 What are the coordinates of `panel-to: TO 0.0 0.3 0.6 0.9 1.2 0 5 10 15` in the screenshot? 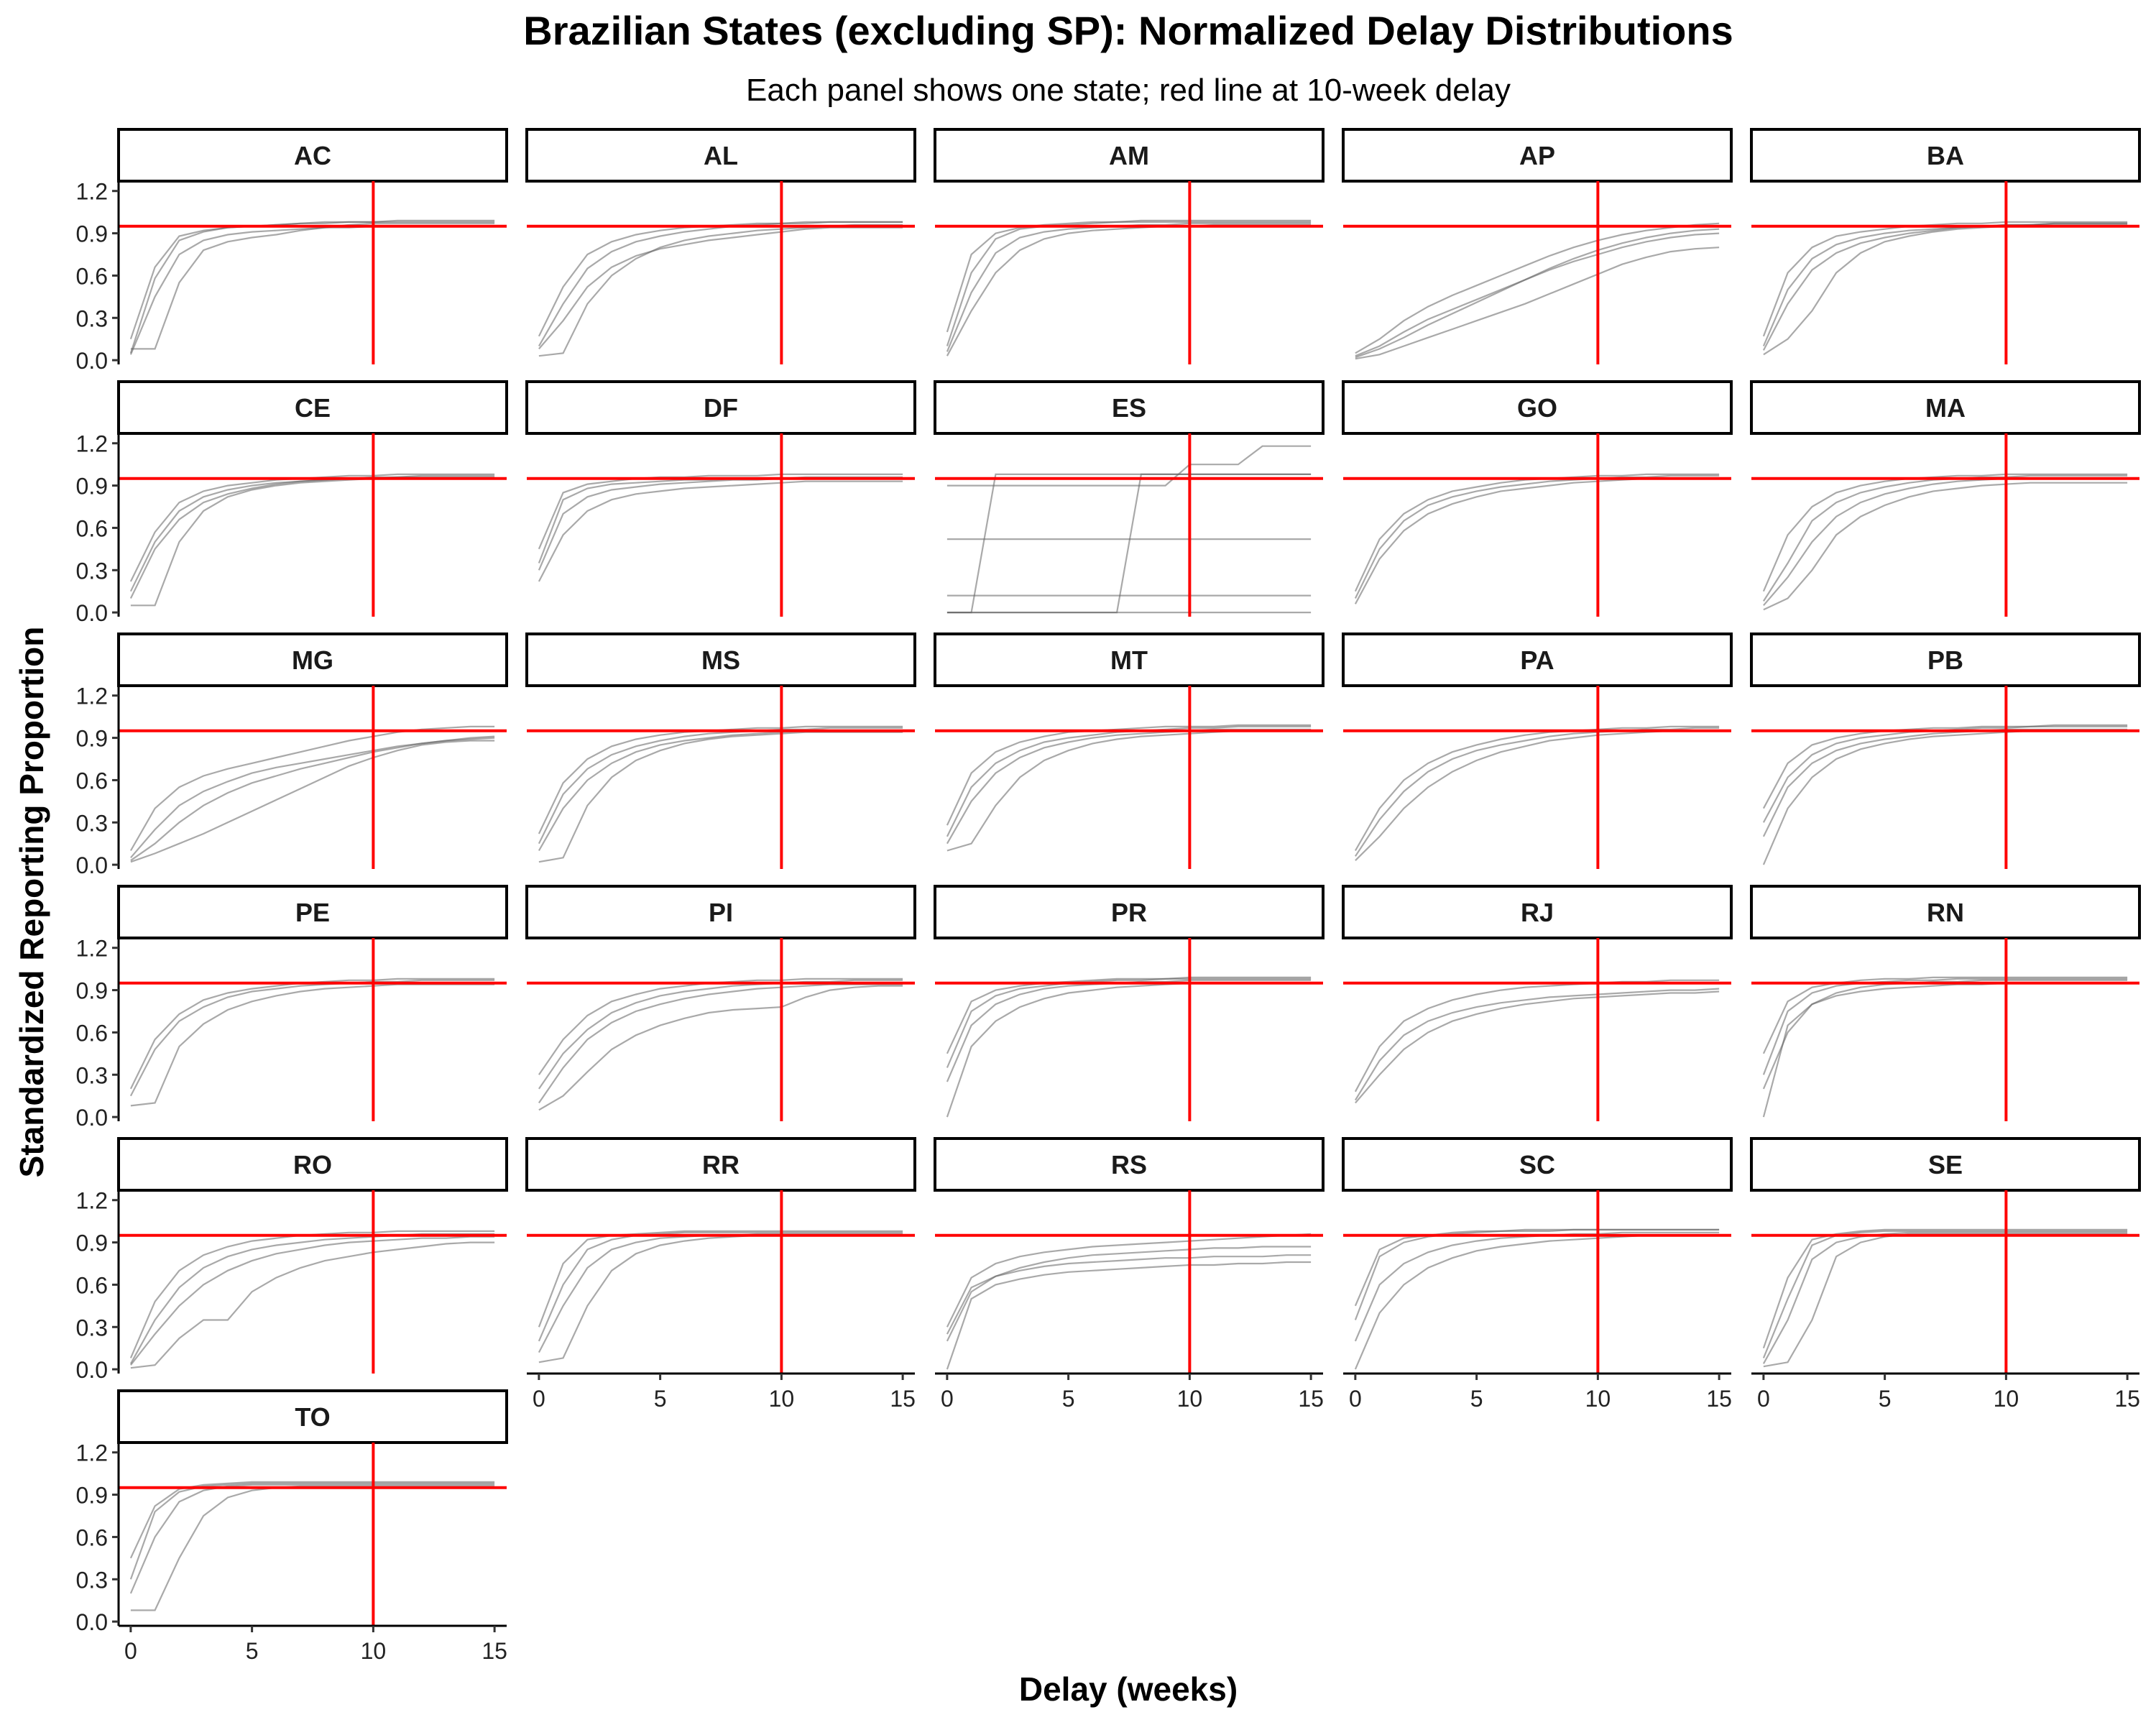 It's located at (292, 1526).